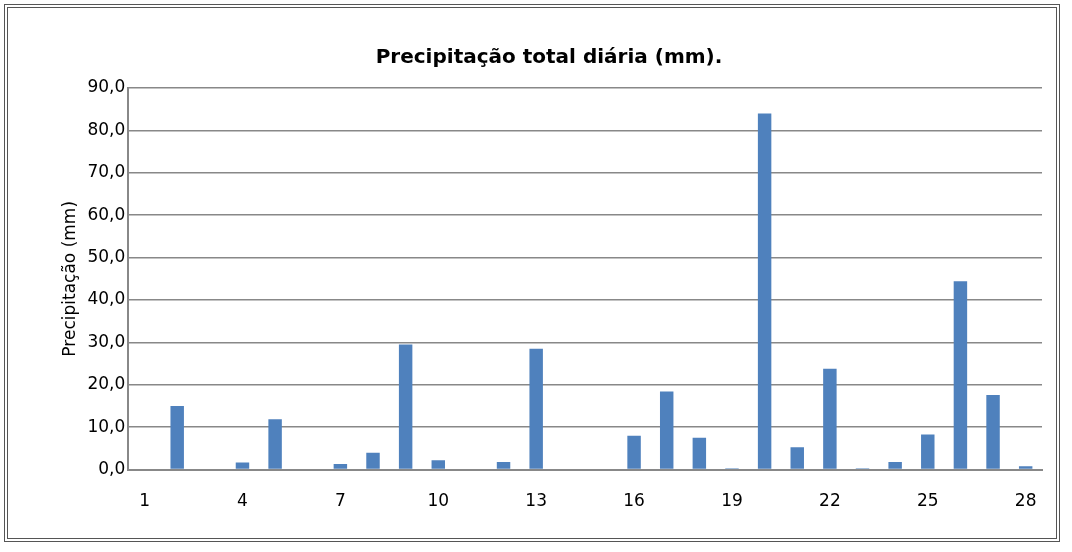  I want to click on y-tick-label: 20,0, so click(106, 383).